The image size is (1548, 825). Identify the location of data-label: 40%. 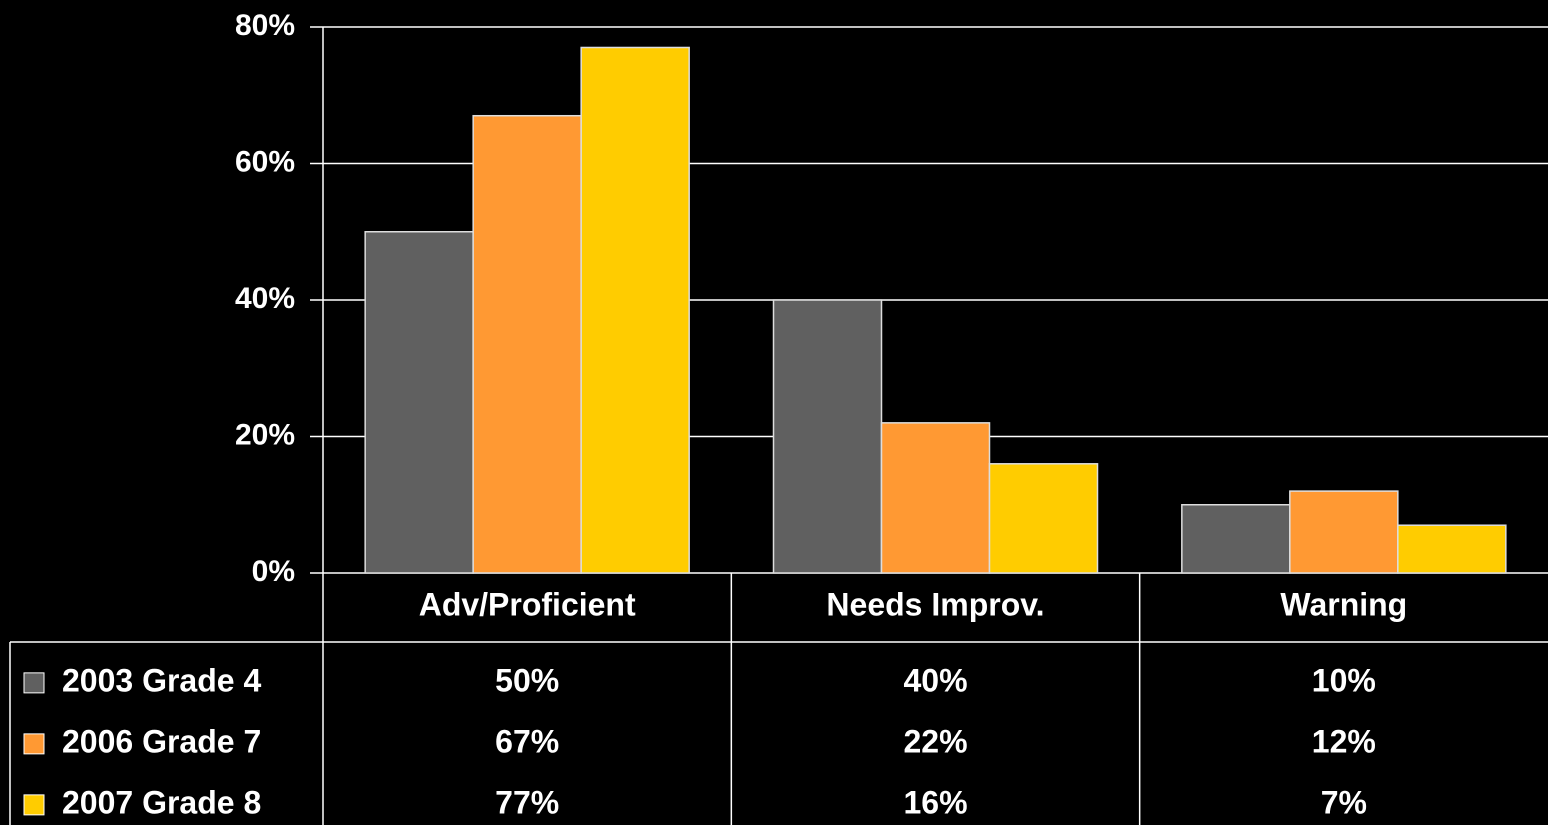
(935, 680).